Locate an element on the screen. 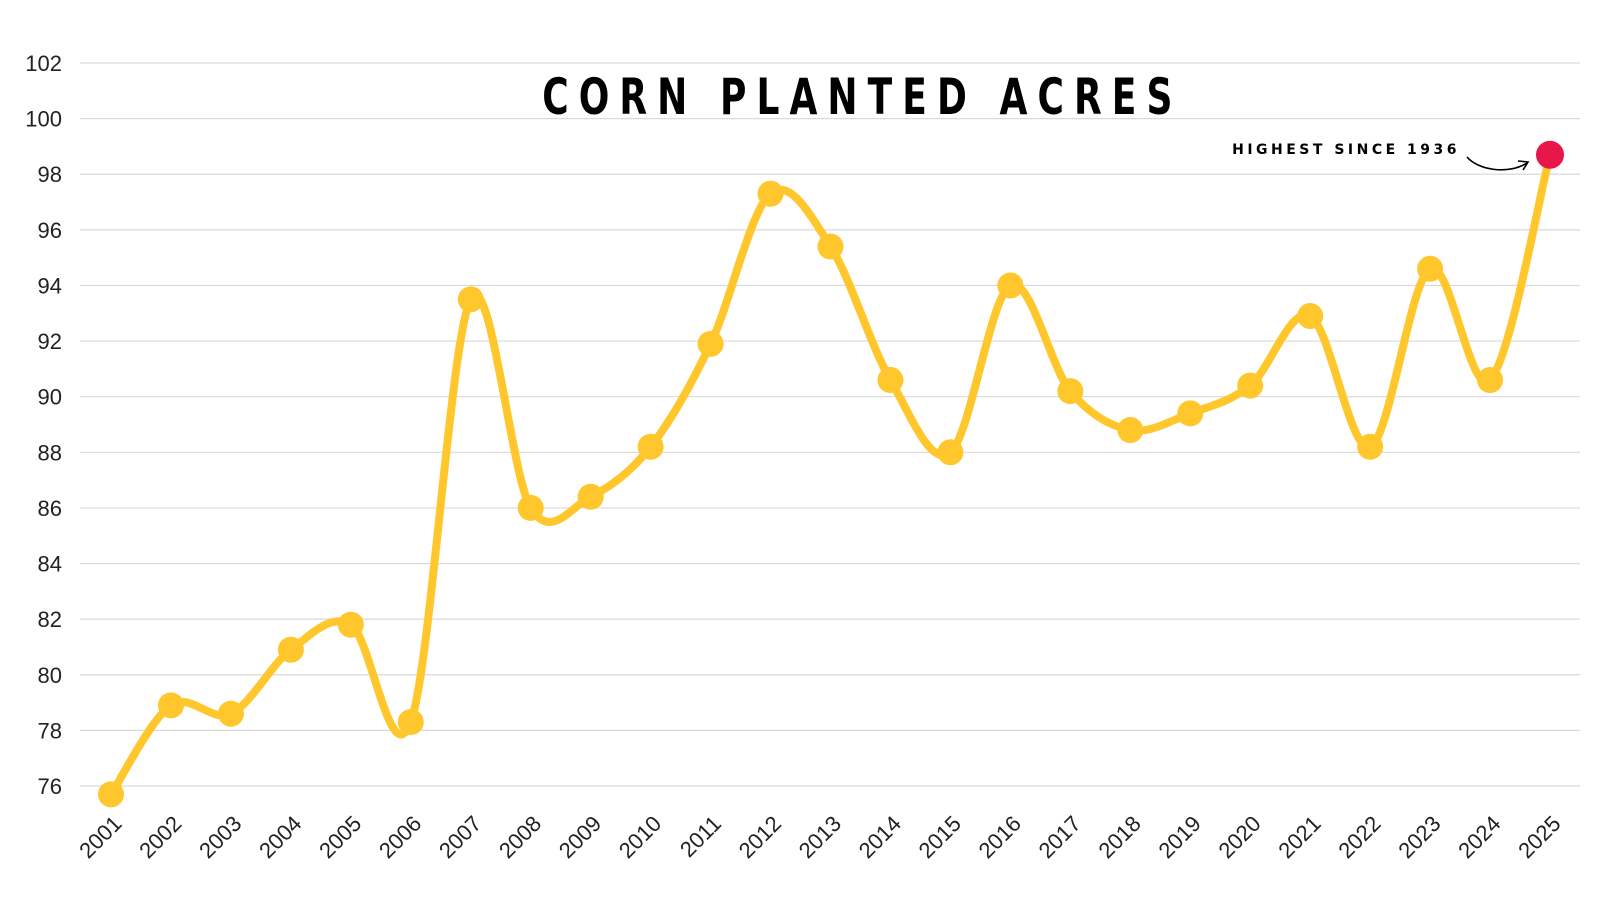 The image size is (1600, 900). x-tick-label: 2013 is located at coordinates (820, 837).